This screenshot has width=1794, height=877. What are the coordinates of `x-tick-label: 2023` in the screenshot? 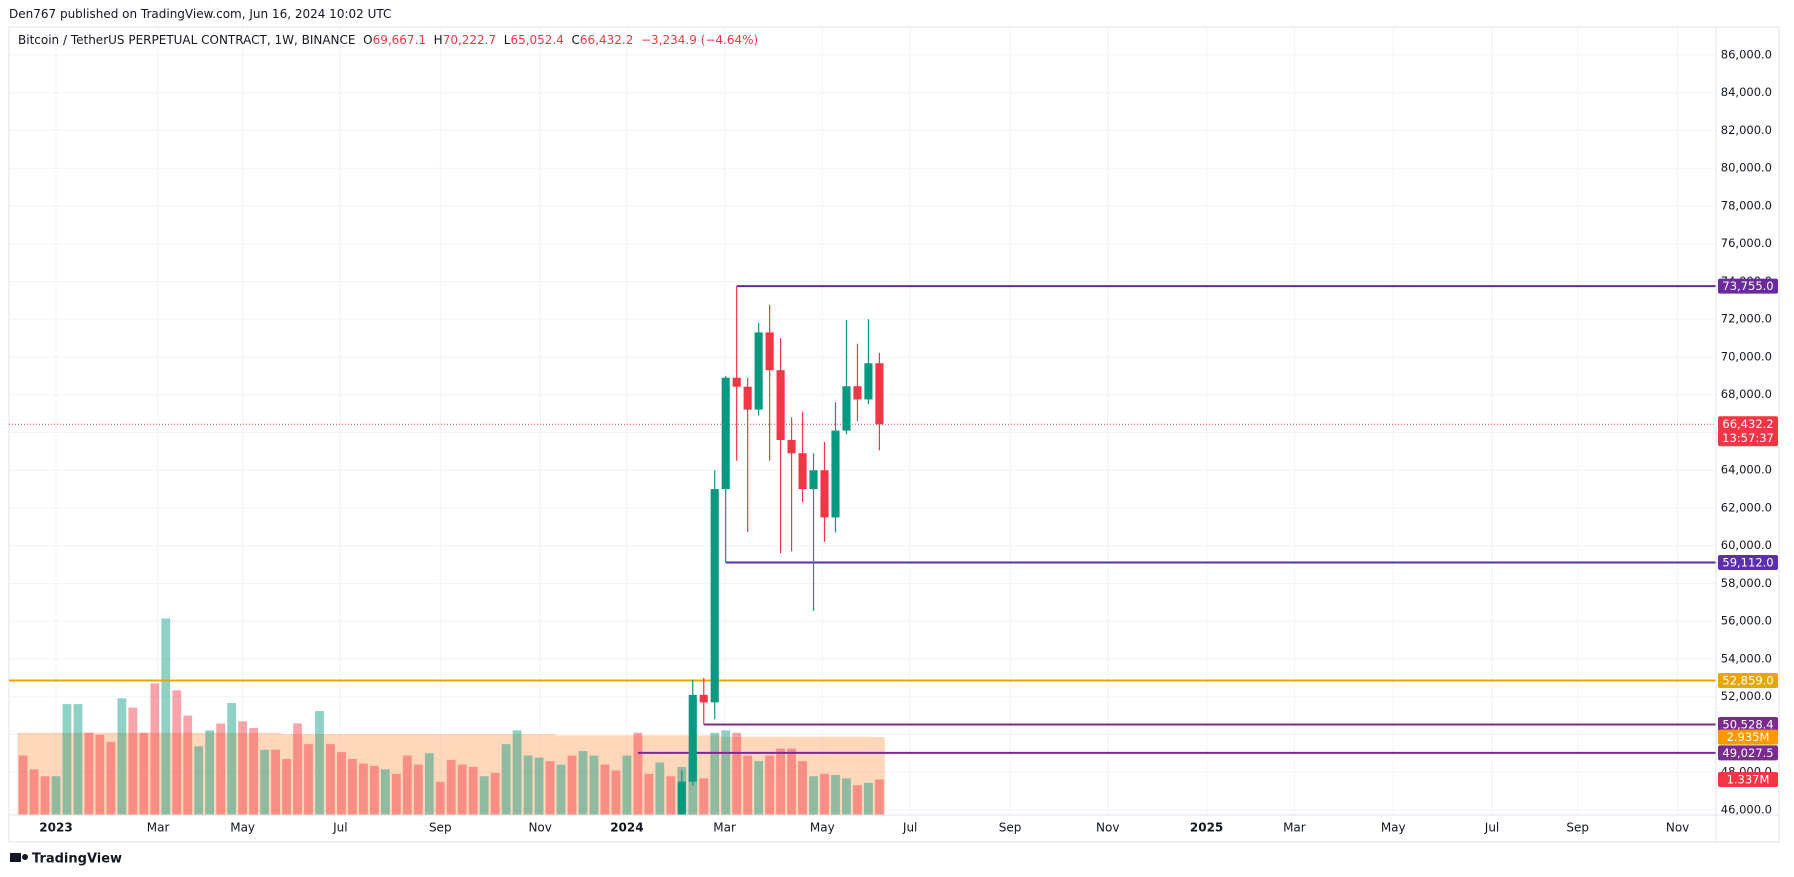 It's located at (55, 828).